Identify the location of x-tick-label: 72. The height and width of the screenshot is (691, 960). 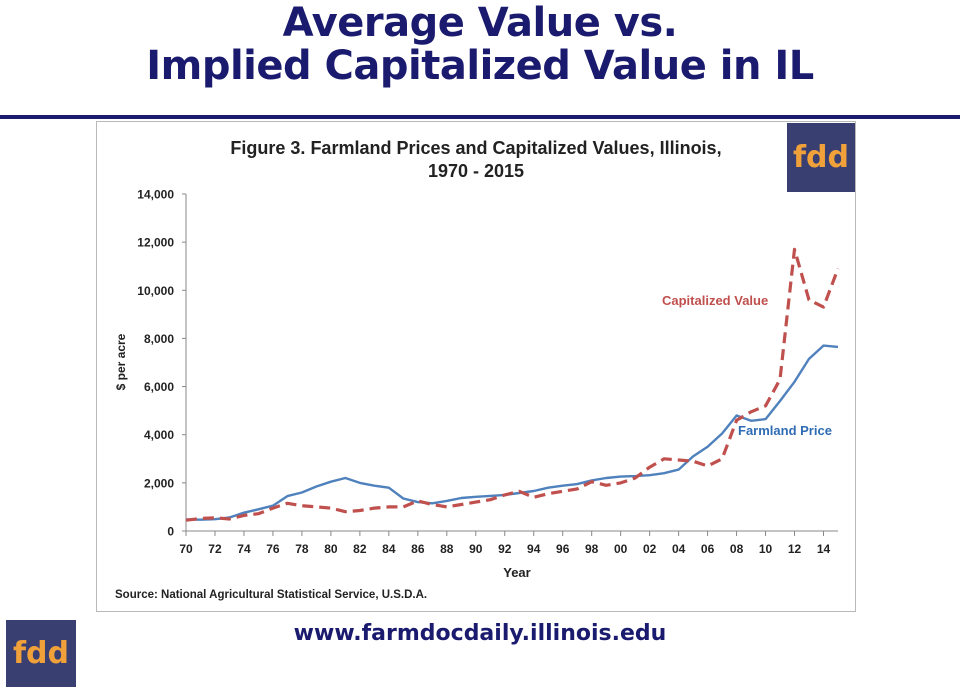
(215, 549).